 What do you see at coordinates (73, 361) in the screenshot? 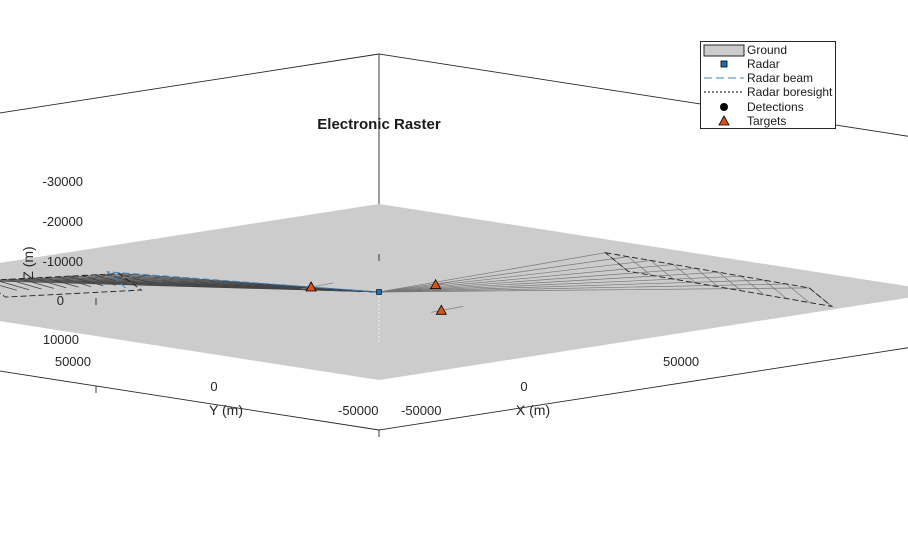
I see `y-tick-label: 50000` at bounding box center [73, 361].